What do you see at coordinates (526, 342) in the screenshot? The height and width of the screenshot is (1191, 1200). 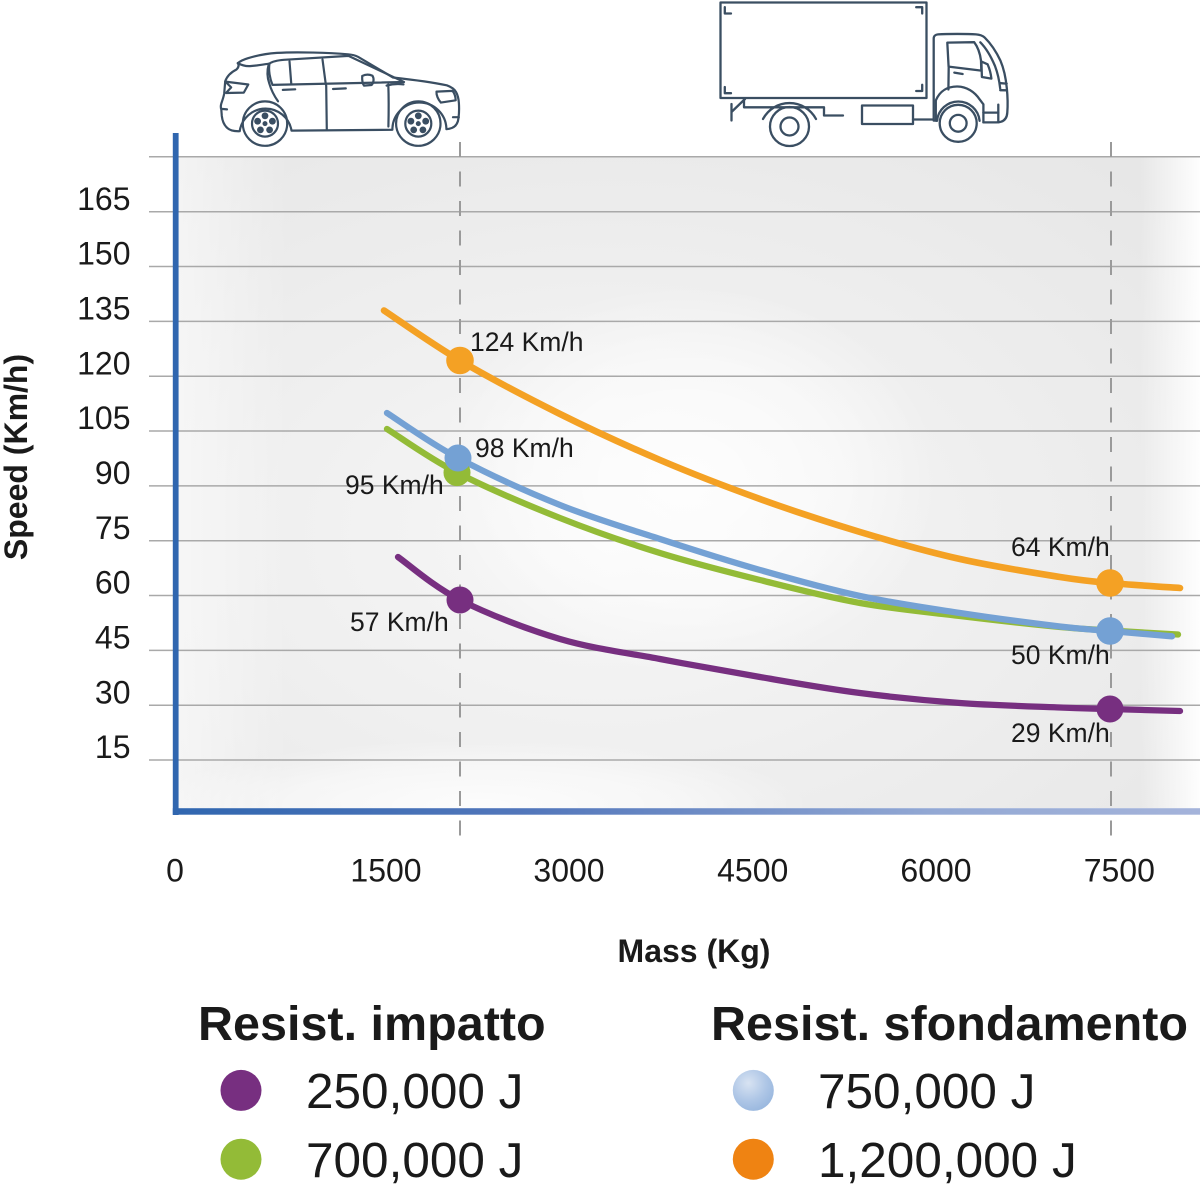 I see `svg-text: 124 Km/h` at bounding box center [526, 342].